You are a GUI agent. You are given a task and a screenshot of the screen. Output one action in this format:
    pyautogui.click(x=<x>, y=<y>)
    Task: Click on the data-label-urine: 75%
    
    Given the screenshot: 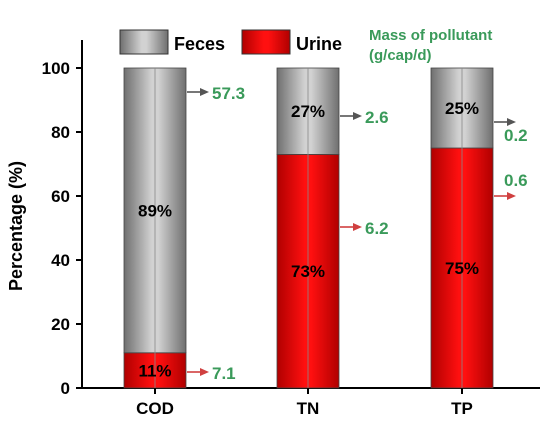 What is the action you would take?
    pyautogui.click(x=462, y=268)
    